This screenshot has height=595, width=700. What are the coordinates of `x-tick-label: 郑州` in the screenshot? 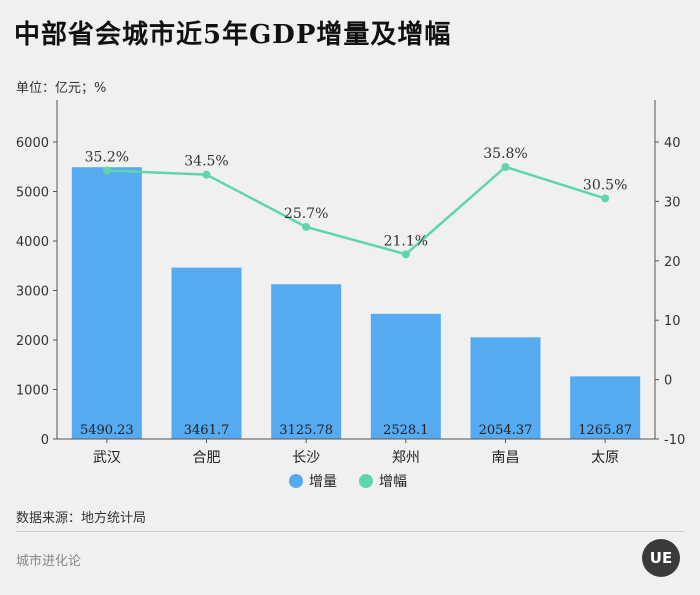 It's located at (406, 458).